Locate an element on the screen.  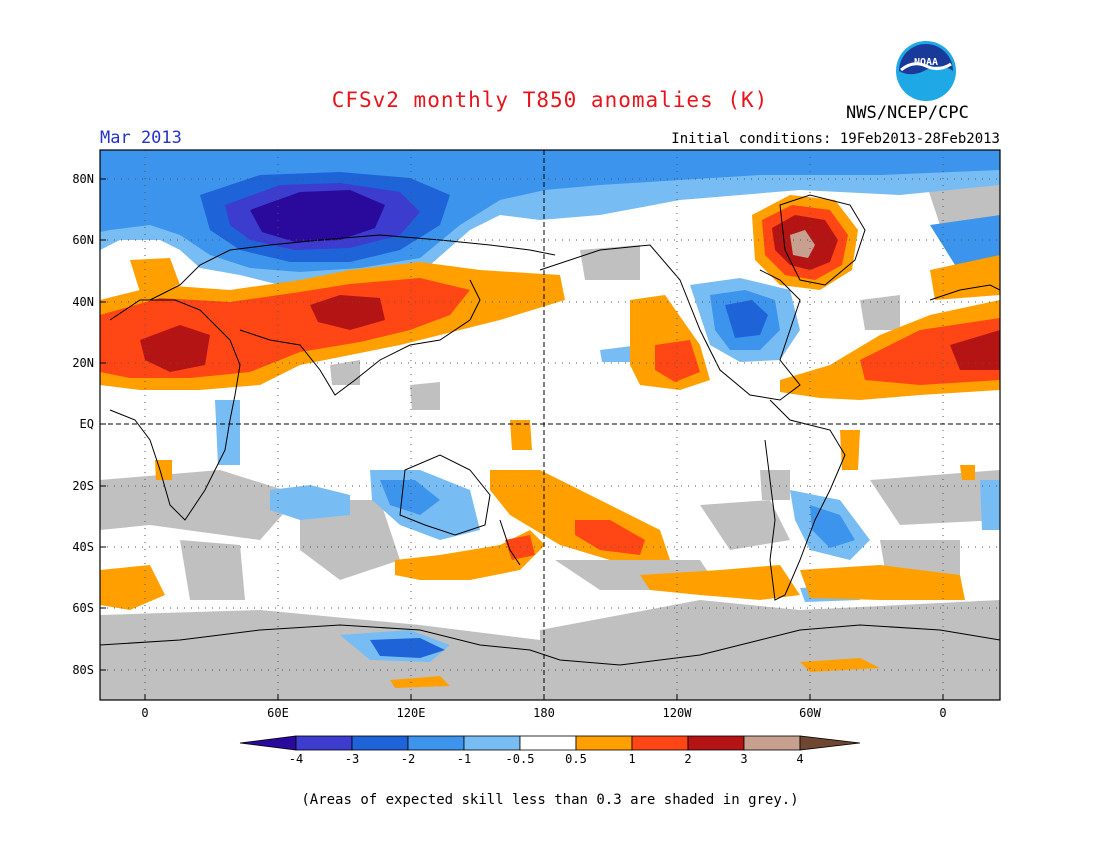
lat-label: 40S is located at coordinates (83, 547).